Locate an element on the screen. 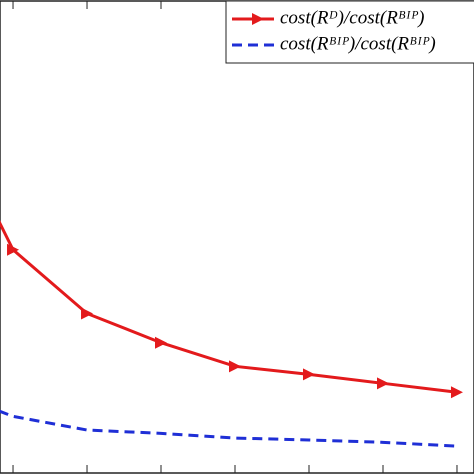  legend: cost(Rᴰ)/cost(Rᴮᴵᴾ) cost(Rᴮᴵᴾ)/cost(Rᴮᴵᴾ) is located at coordinates (349, 32).